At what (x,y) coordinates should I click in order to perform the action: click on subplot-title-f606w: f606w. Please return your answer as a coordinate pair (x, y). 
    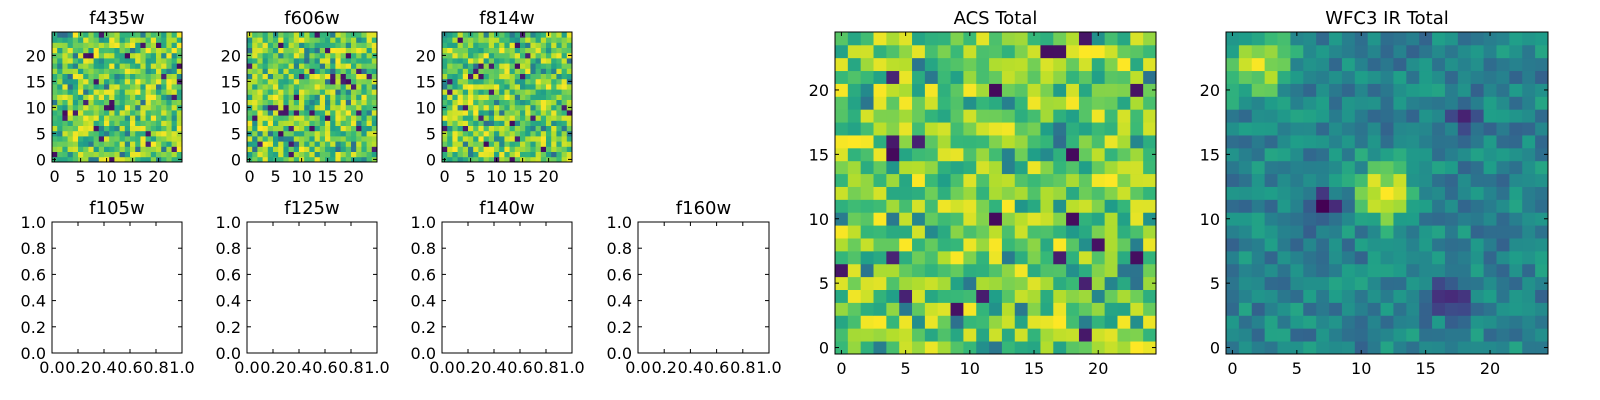
    Looking at the image, I should click on (311, 18).